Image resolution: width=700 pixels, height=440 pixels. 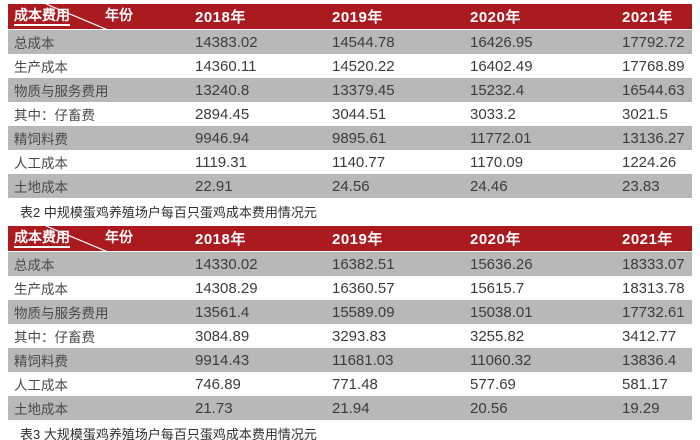 I want to click on table-row: 人工成本 746.89 771.48 577.69 581.17, so click(x=350, y=384).